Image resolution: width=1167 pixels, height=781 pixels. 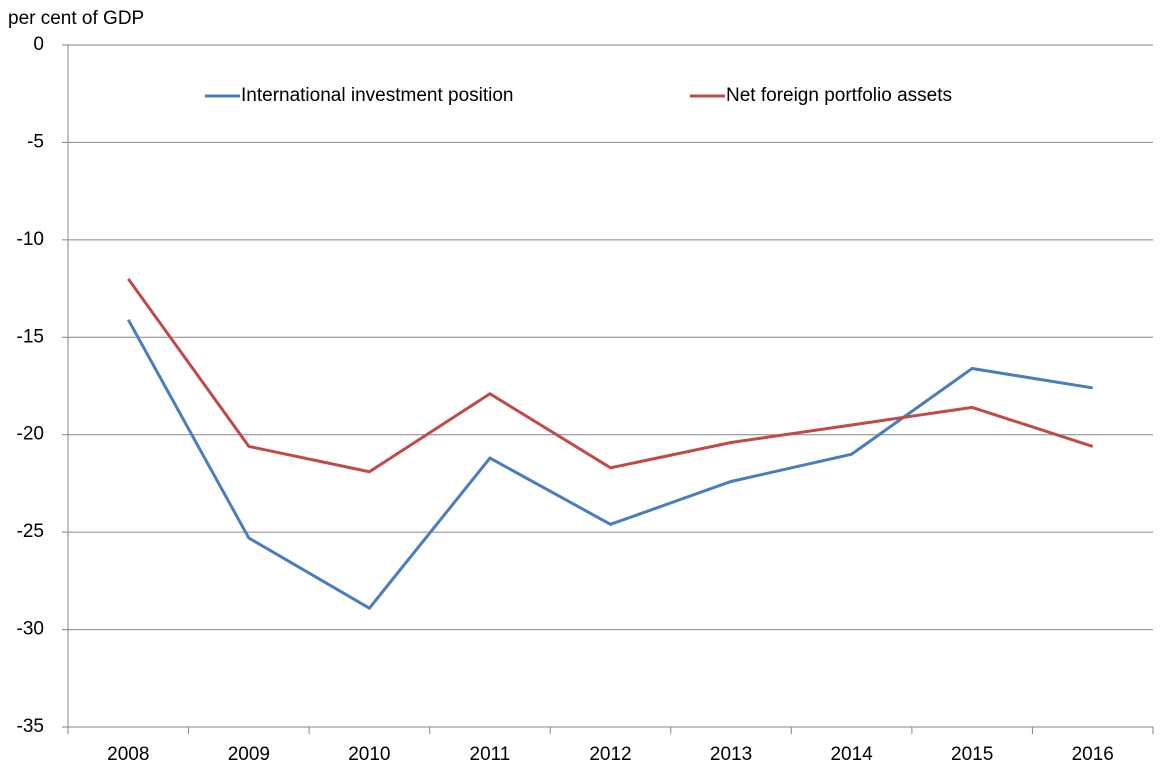 I want to click on y-tick-label: -15, so click(x=30, y=336).